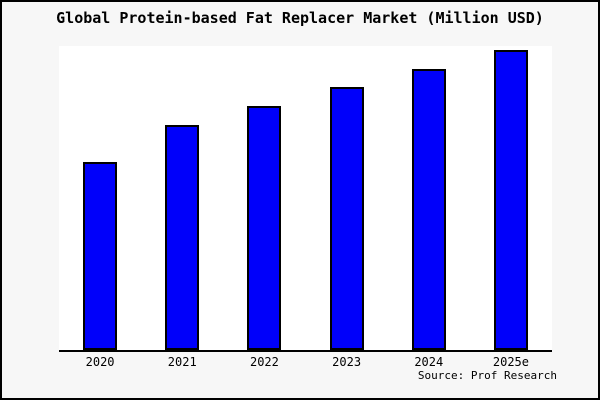 This screenshot has width=600, height=400. What do you see at coordinates (428, 209) in the screenshot?
I see `bar-2024` at bounding box center [428, 209].